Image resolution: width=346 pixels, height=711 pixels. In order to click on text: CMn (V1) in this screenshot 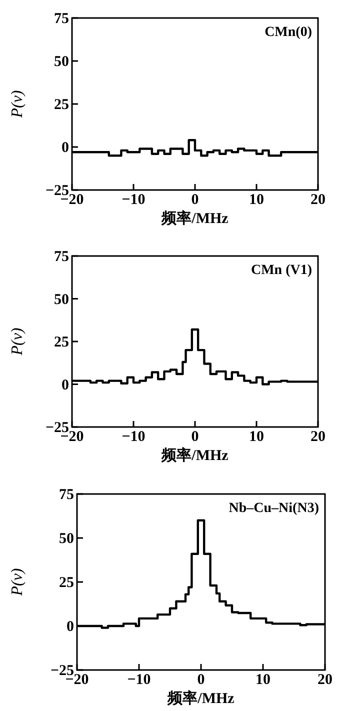, I will do `click(281, 270)`.